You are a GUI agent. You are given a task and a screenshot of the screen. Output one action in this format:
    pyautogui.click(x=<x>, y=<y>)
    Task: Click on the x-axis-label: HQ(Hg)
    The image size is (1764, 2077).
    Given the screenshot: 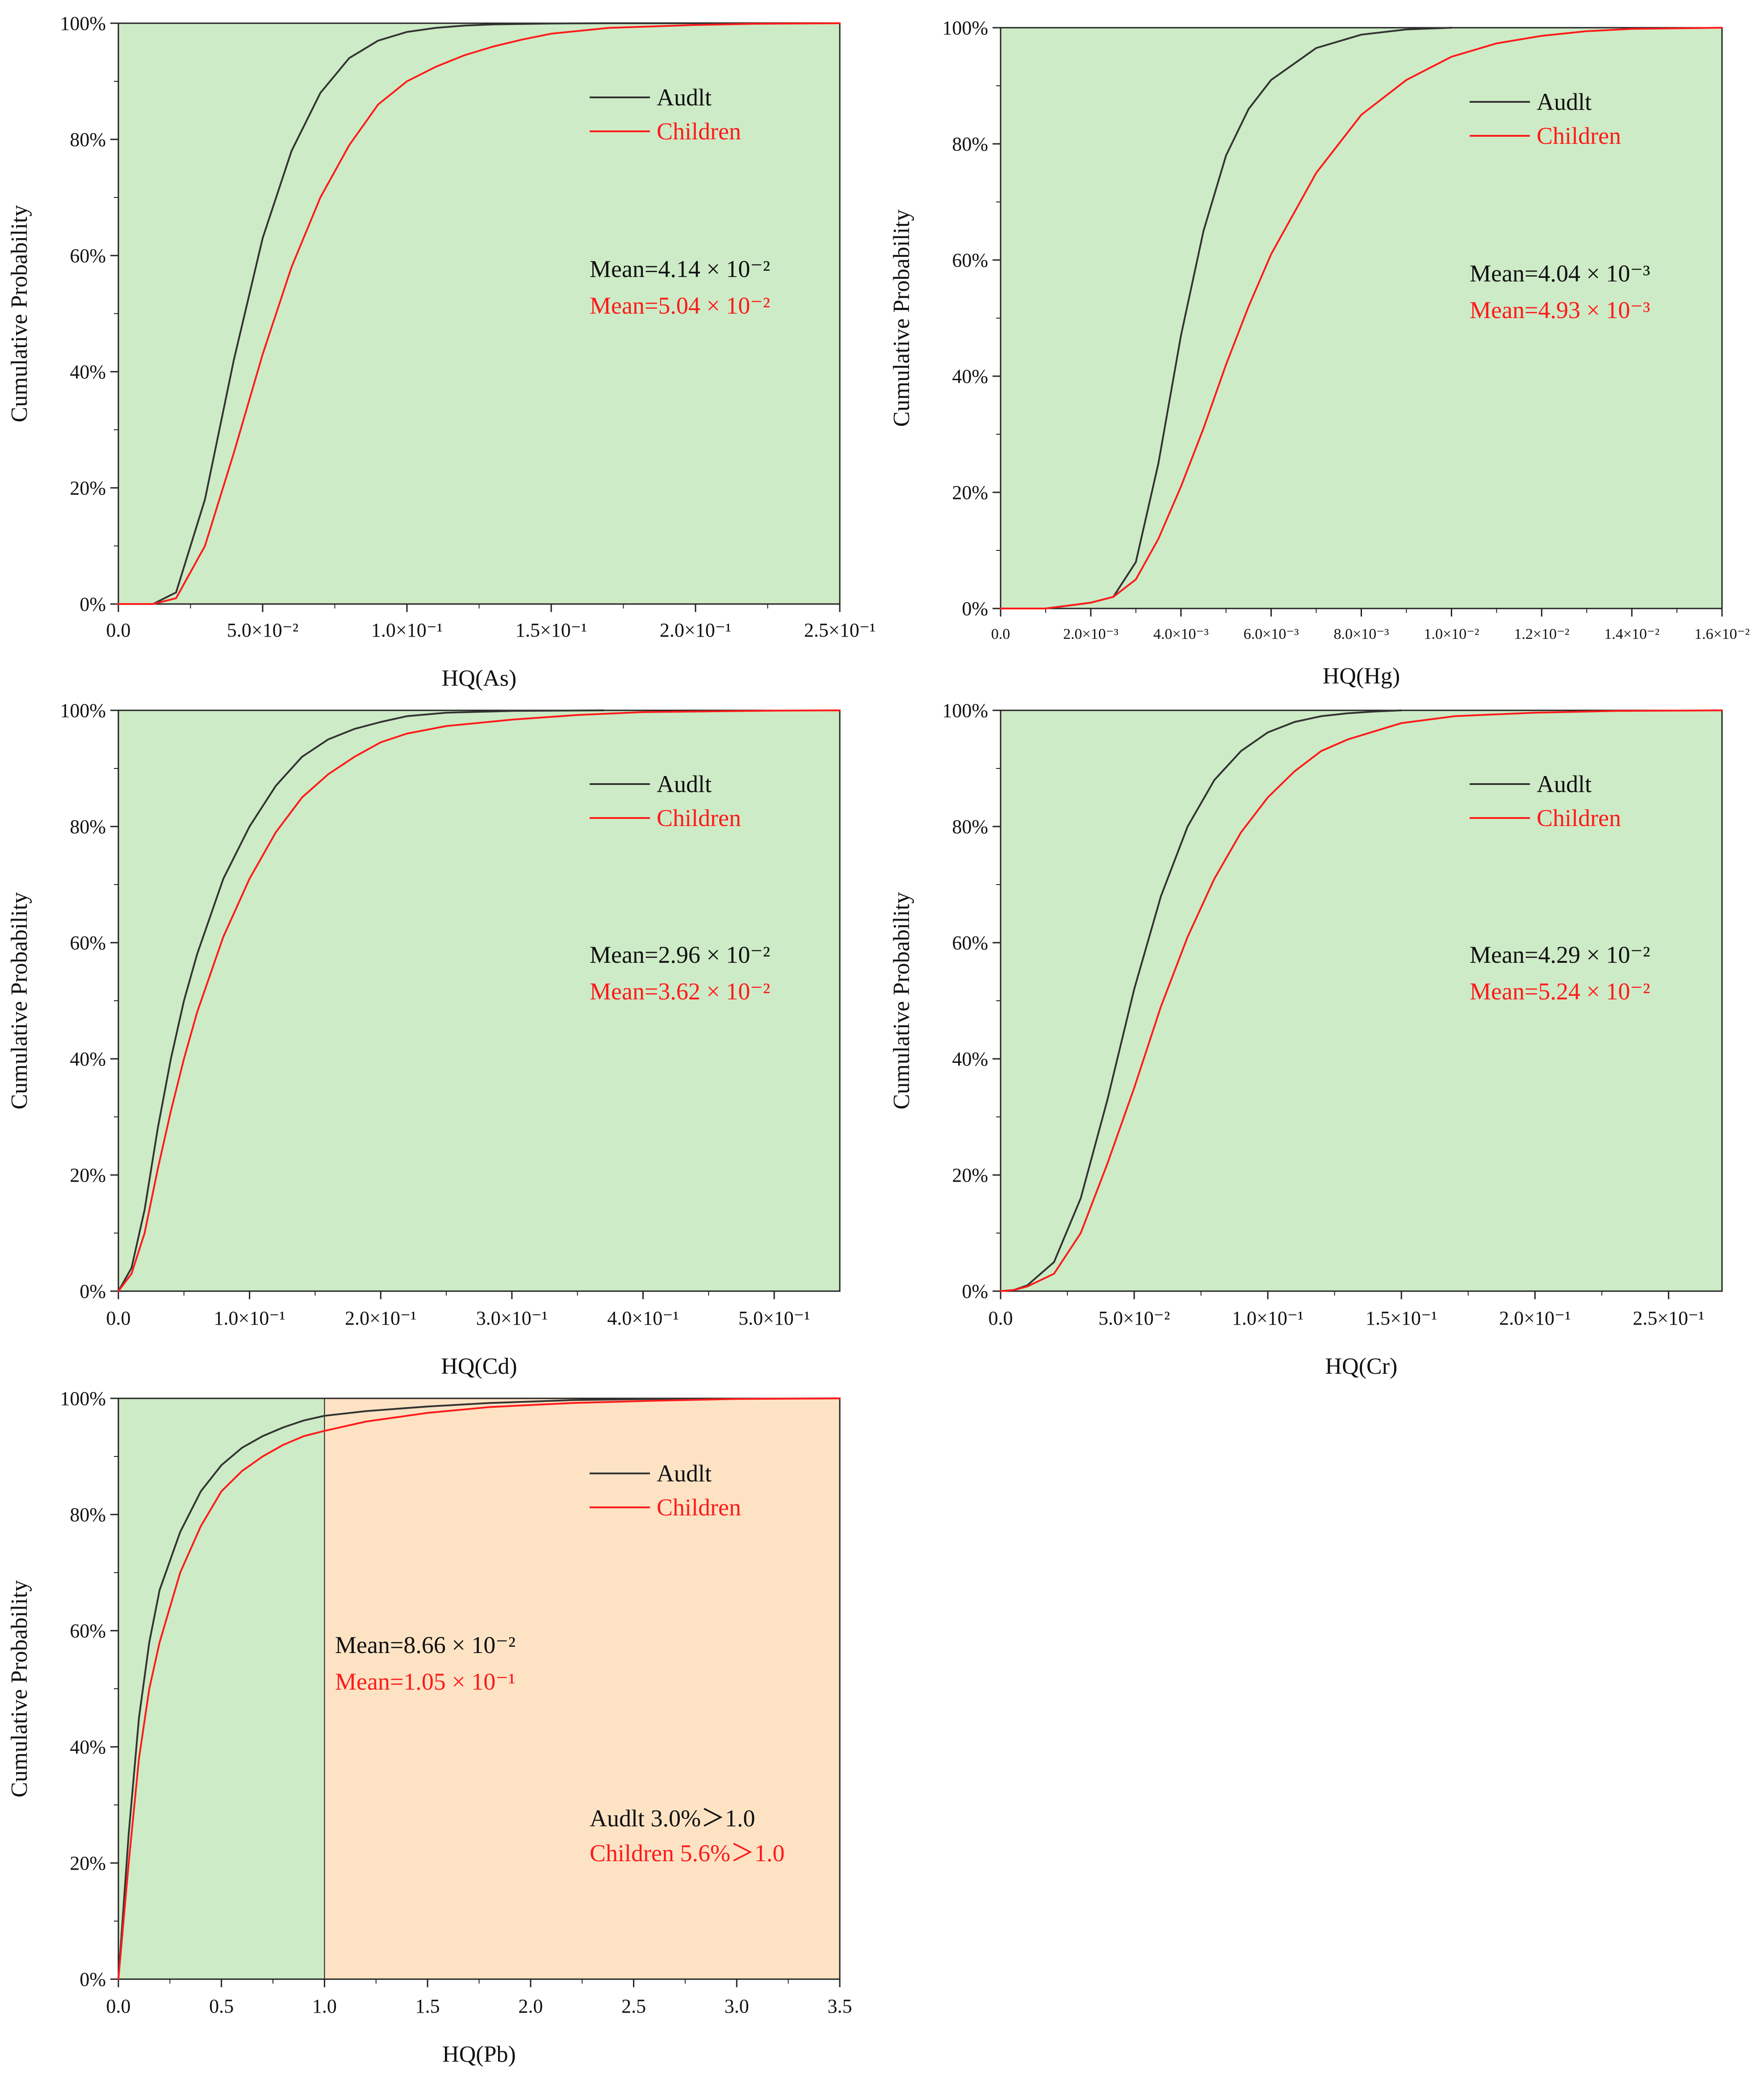 What is the action you would take?
    pyautogui.click(x=1361, y=676)
    